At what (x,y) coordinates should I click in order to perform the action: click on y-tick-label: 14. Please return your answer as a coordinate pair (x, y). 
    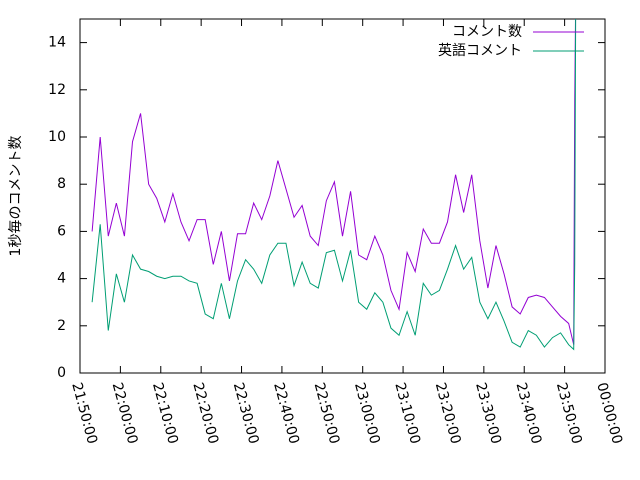
    Looking at the image, I should click on (57, 43).